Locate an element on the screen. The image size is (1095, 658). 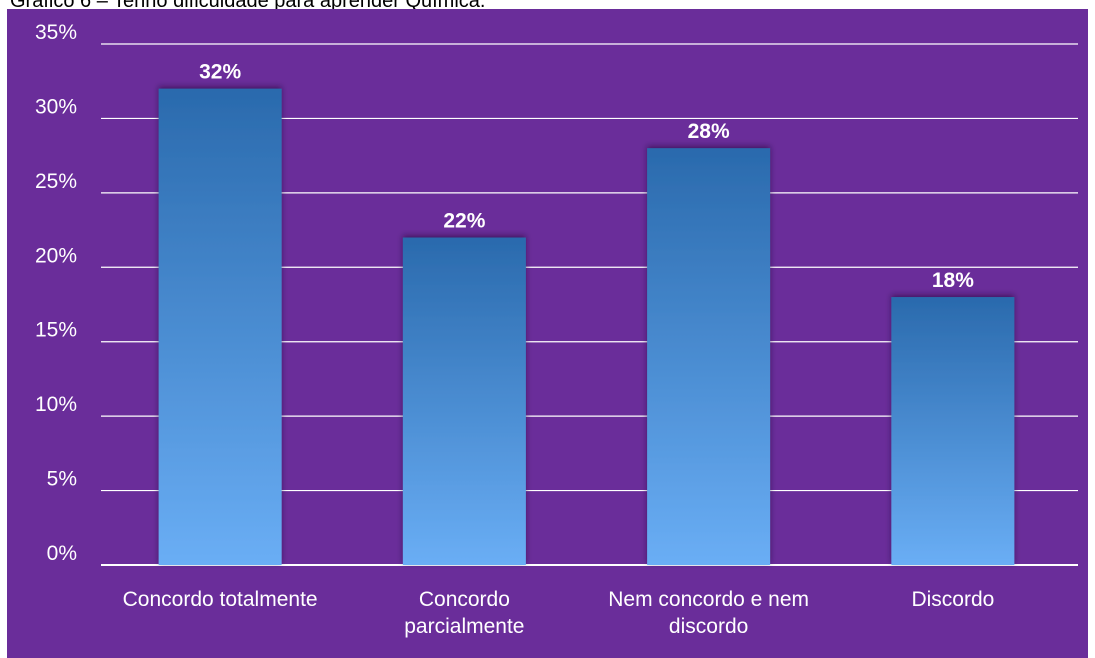
x-tick-label: Concordo parcialmente is located at coordinates (464, 613).